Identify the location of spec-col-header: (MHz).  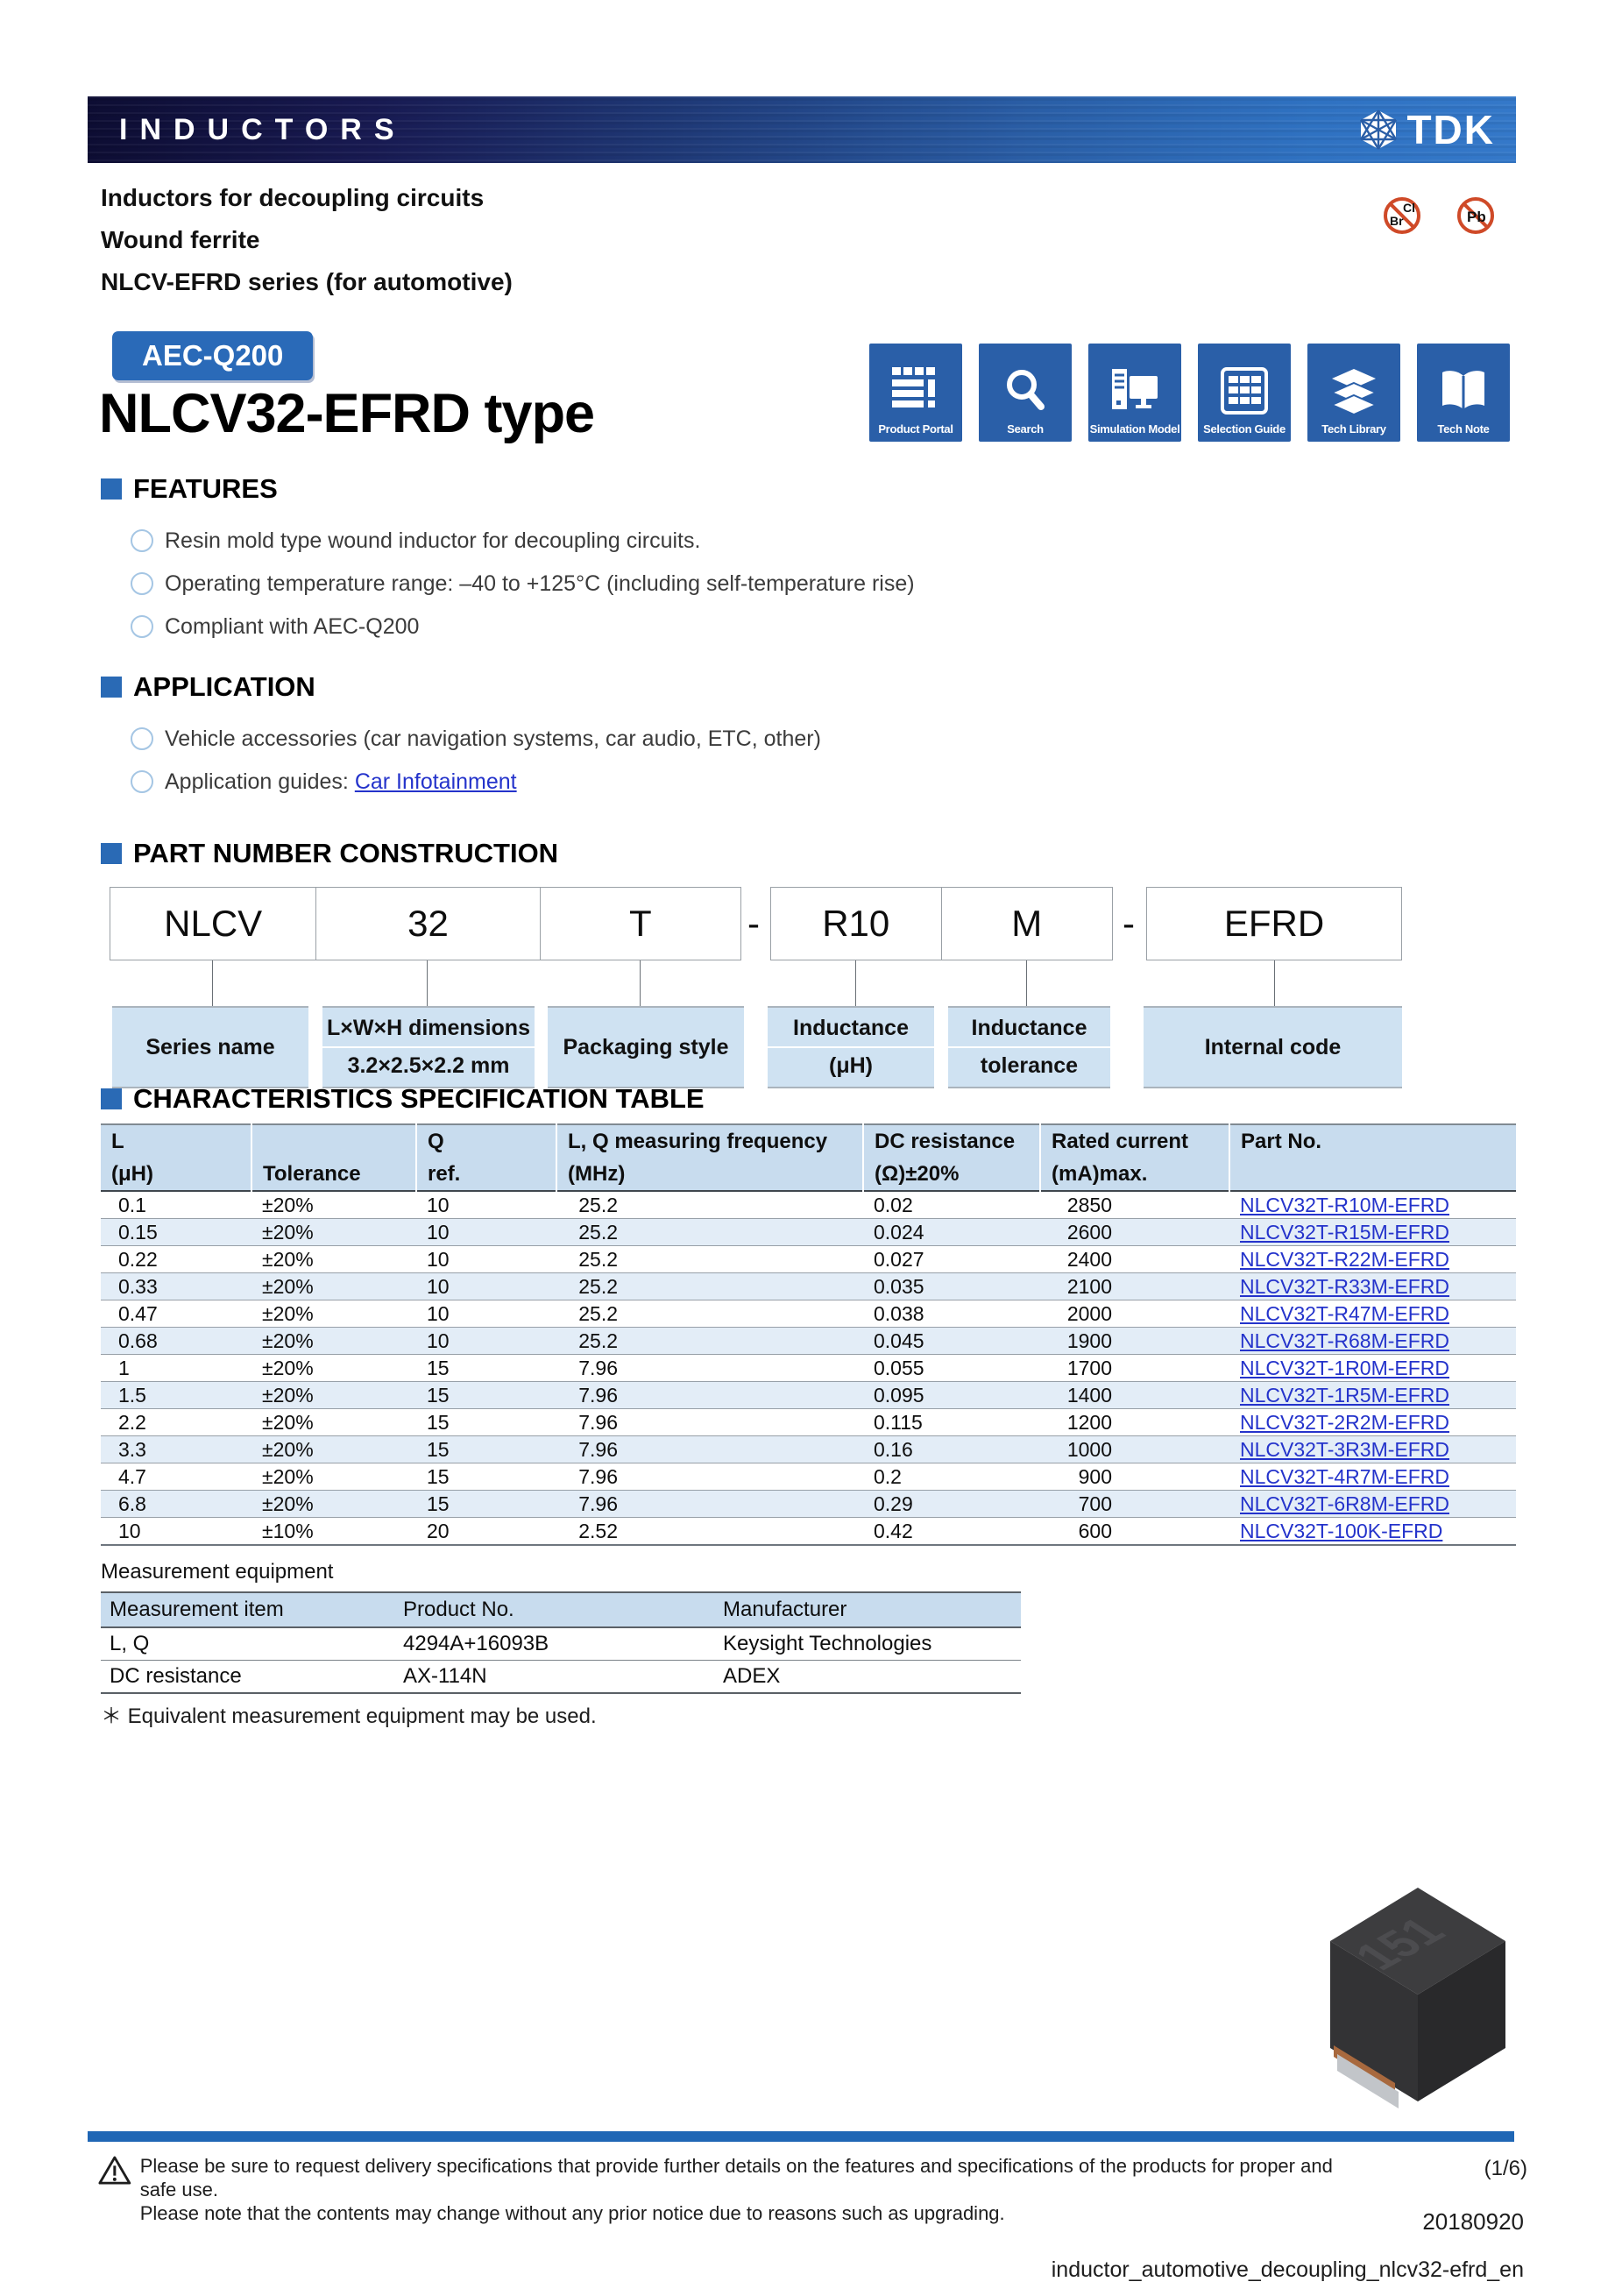
(710, 1174).